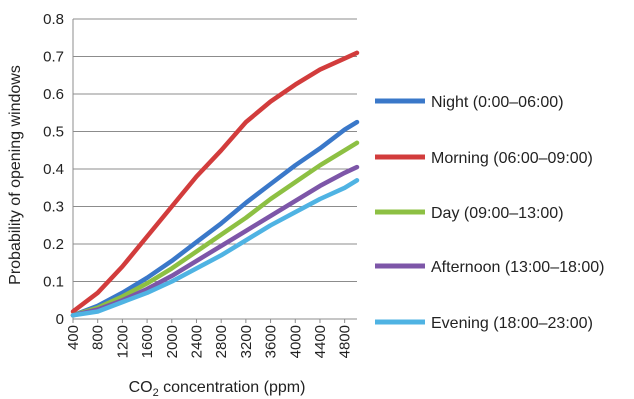  Describe the element at coordinates (172, 341) in the screenshot. I see `x-tick-label: 2000` at that location.